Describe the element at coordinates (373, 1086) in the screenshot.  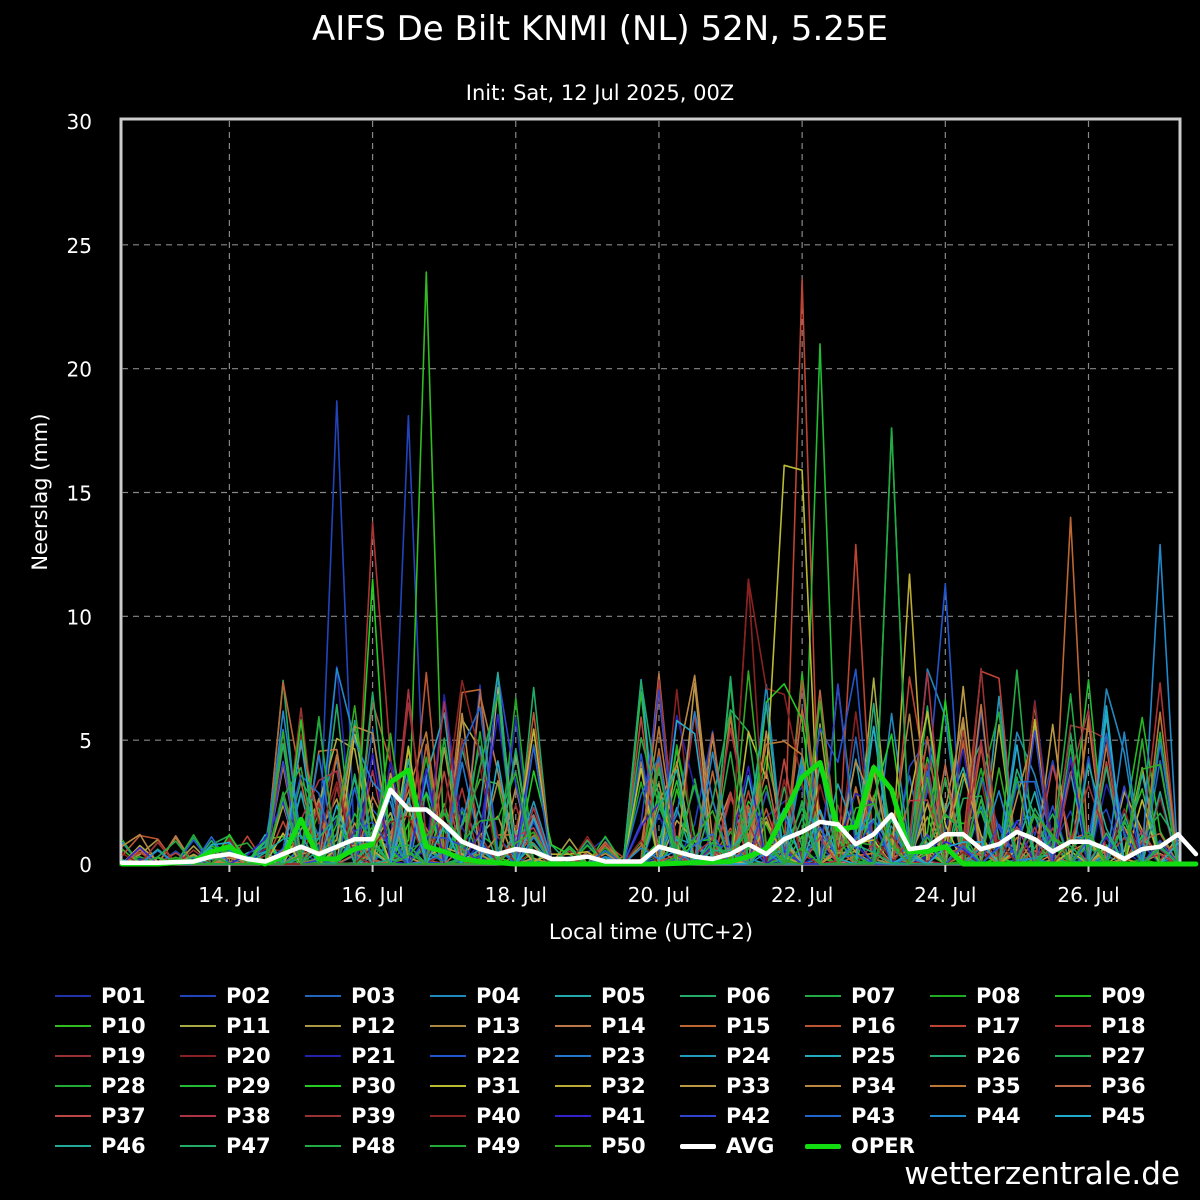
I see `legend-label: P30` at that location.